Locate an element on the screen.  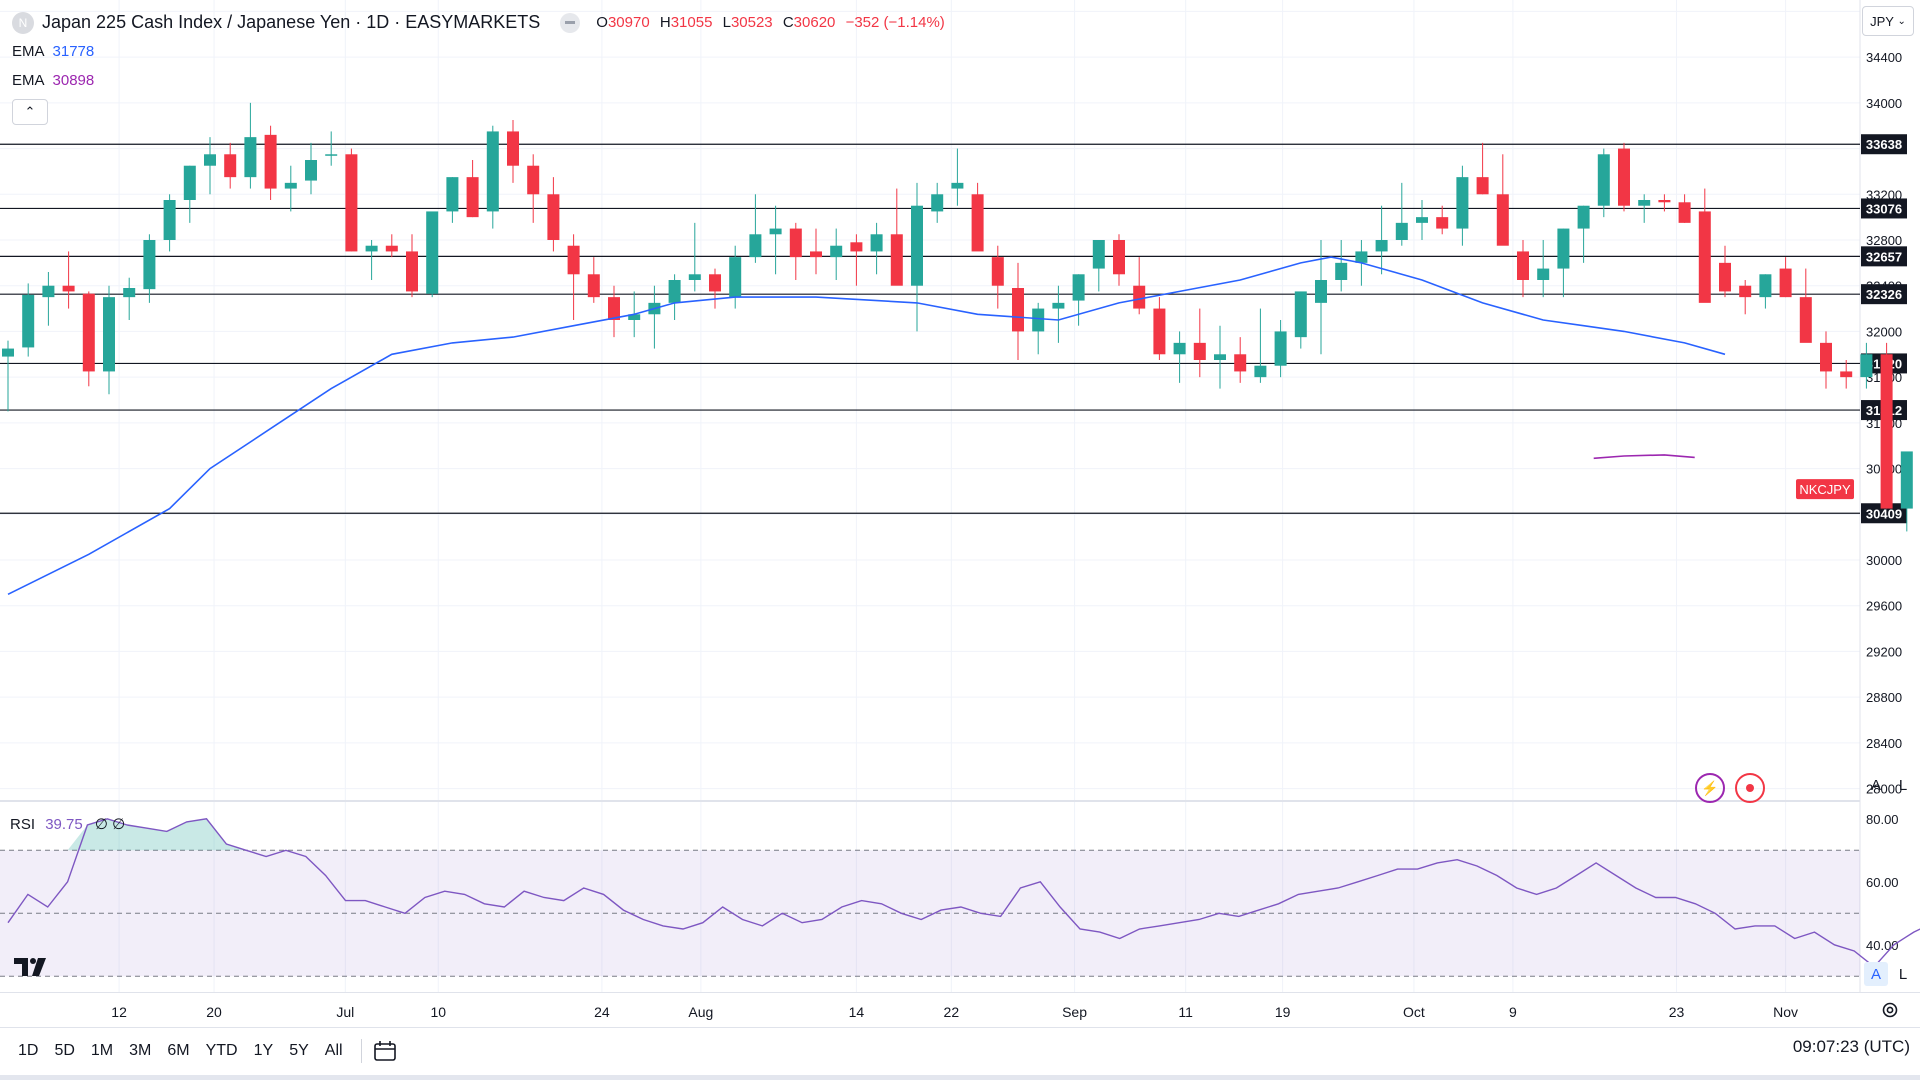
rsi-legend: RSI 39.75 ∅ ∅ is located at coordinates (68, 824).